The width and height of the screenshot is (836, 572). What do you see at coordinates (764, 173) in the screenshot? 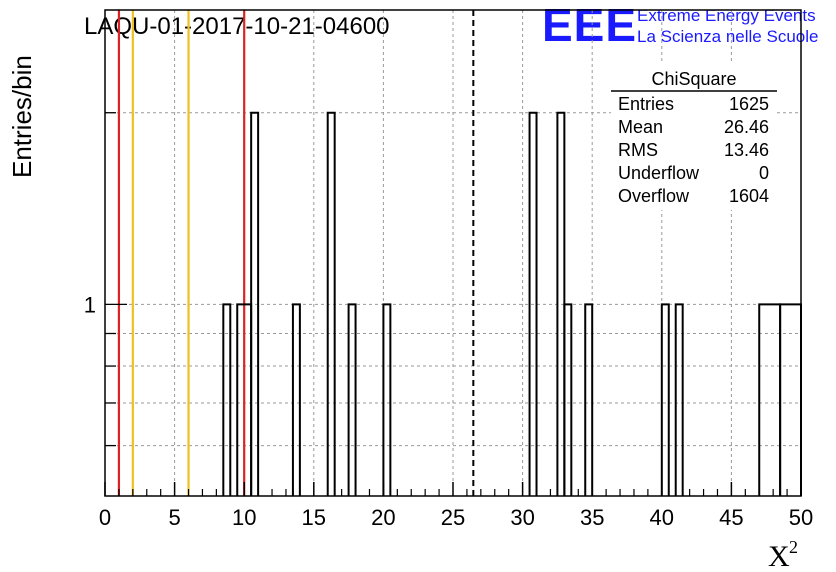
I see `stats-row-value: 0` at bounding box center [764, 173].